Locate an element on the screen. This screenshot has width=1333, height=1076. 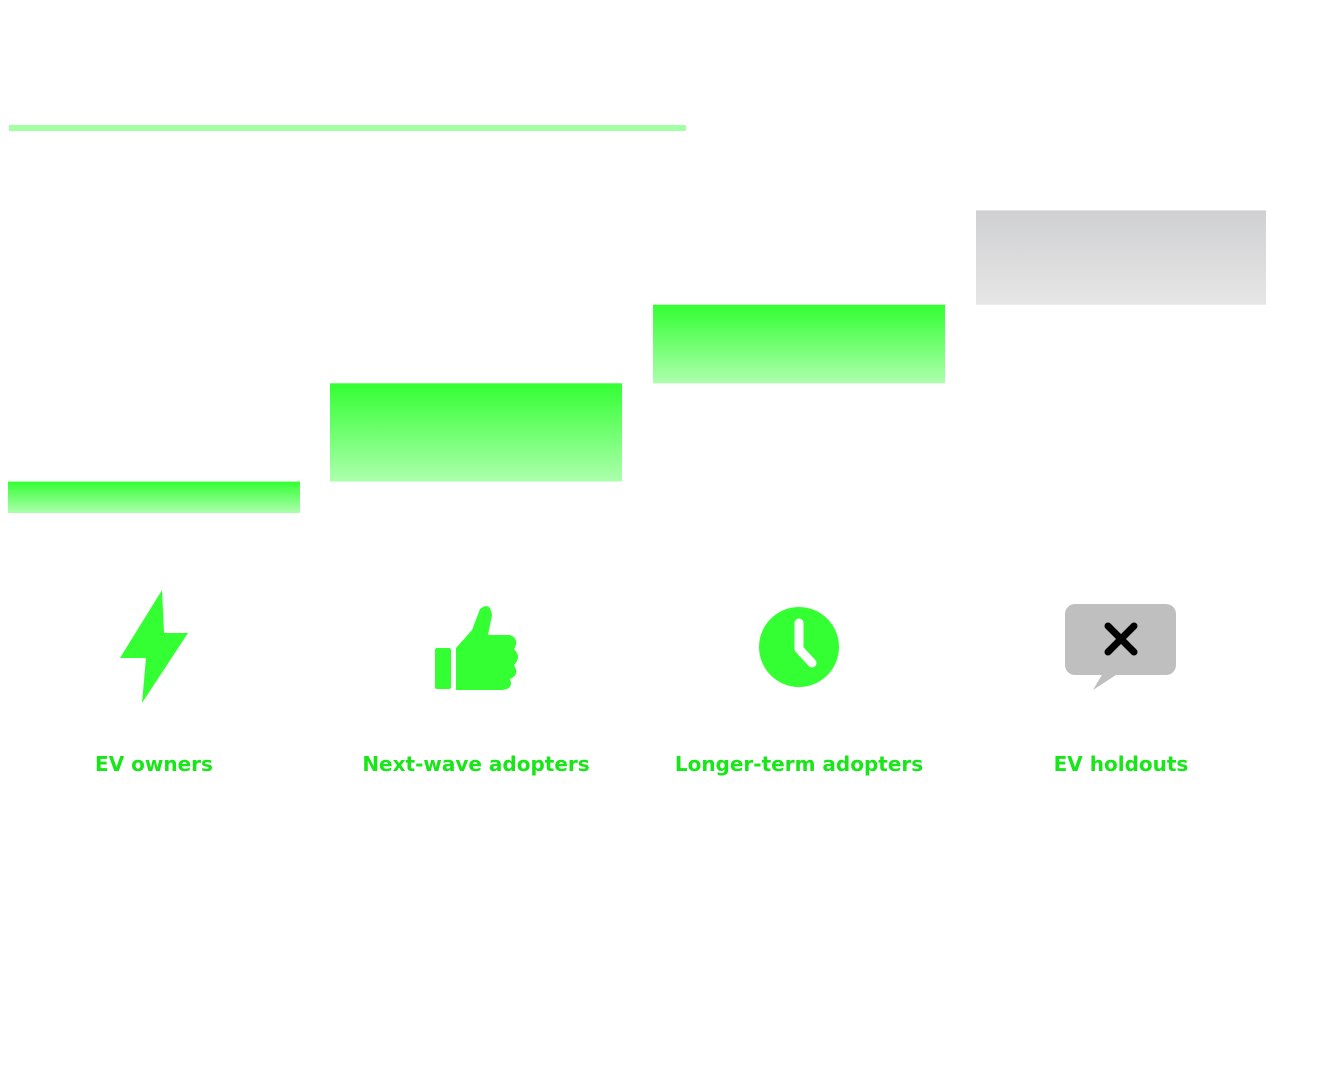
brackets-layer is located at coordinates (347, 128).